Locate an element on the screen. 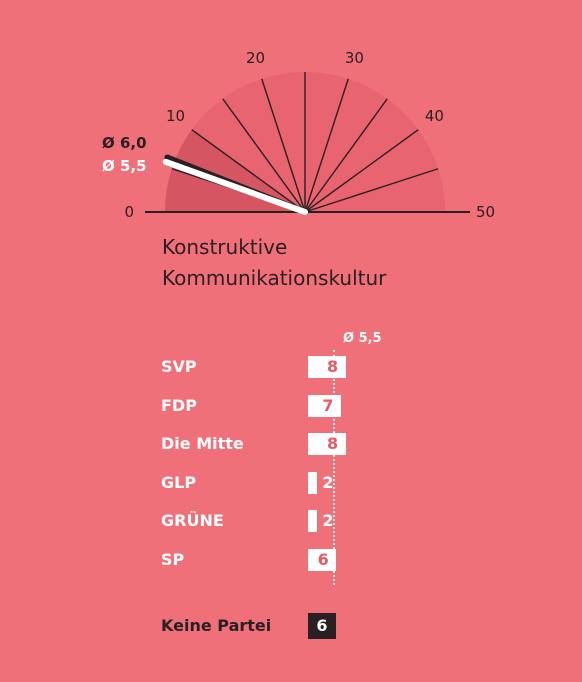  average-label: Ø 5,5 is located at coordinates (362, 338).